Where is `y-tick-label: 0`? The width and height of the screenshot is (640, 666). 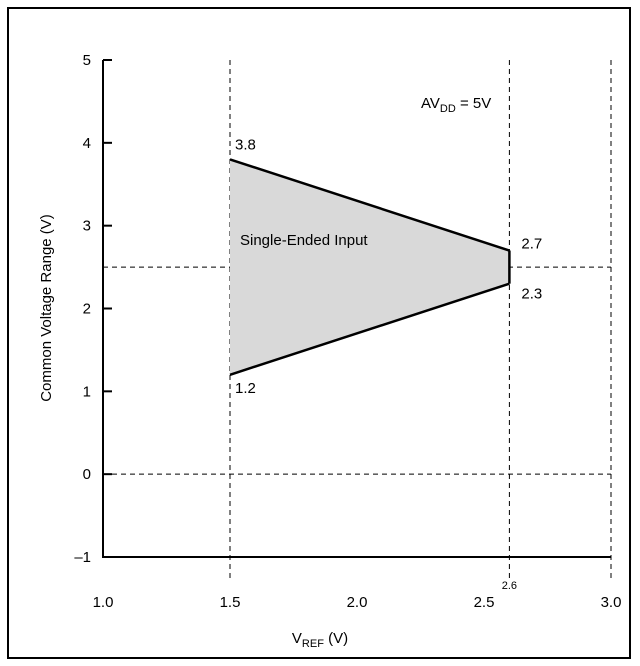 y-tick-label: 0 is located at coordinates (87, 474).